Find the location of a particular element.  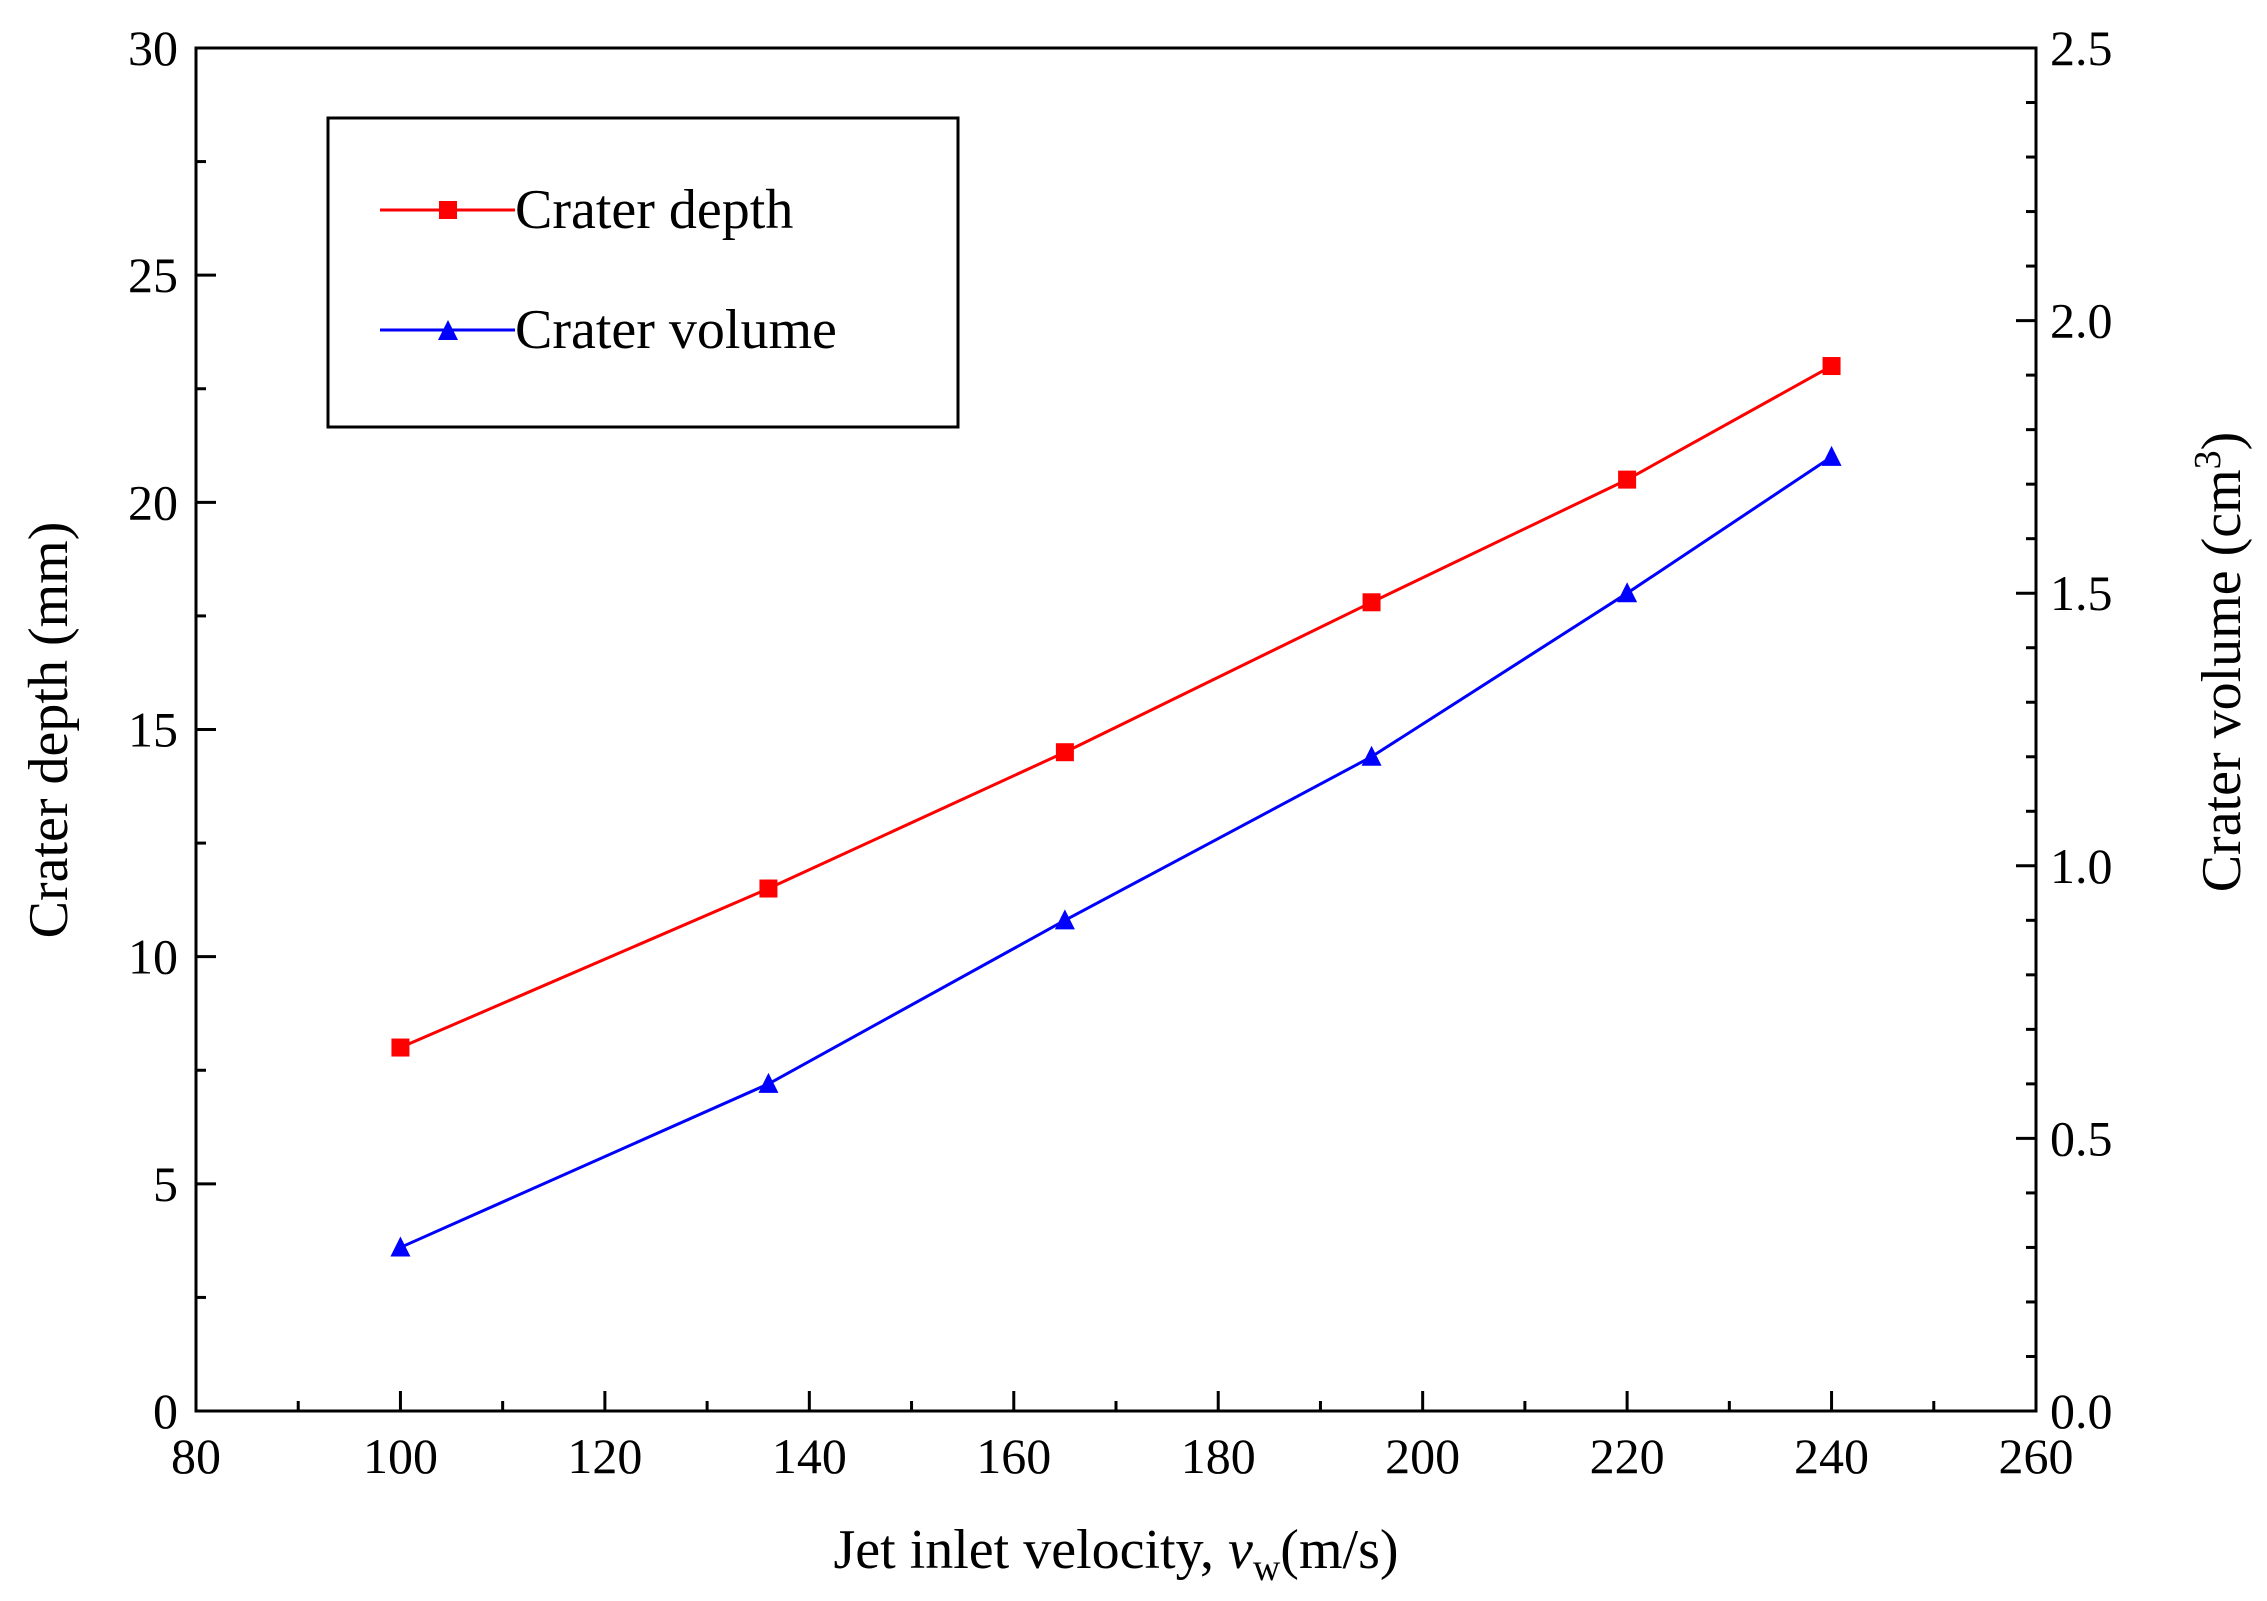

x-tick-label: 100 is located at coordinates (400, 1456).